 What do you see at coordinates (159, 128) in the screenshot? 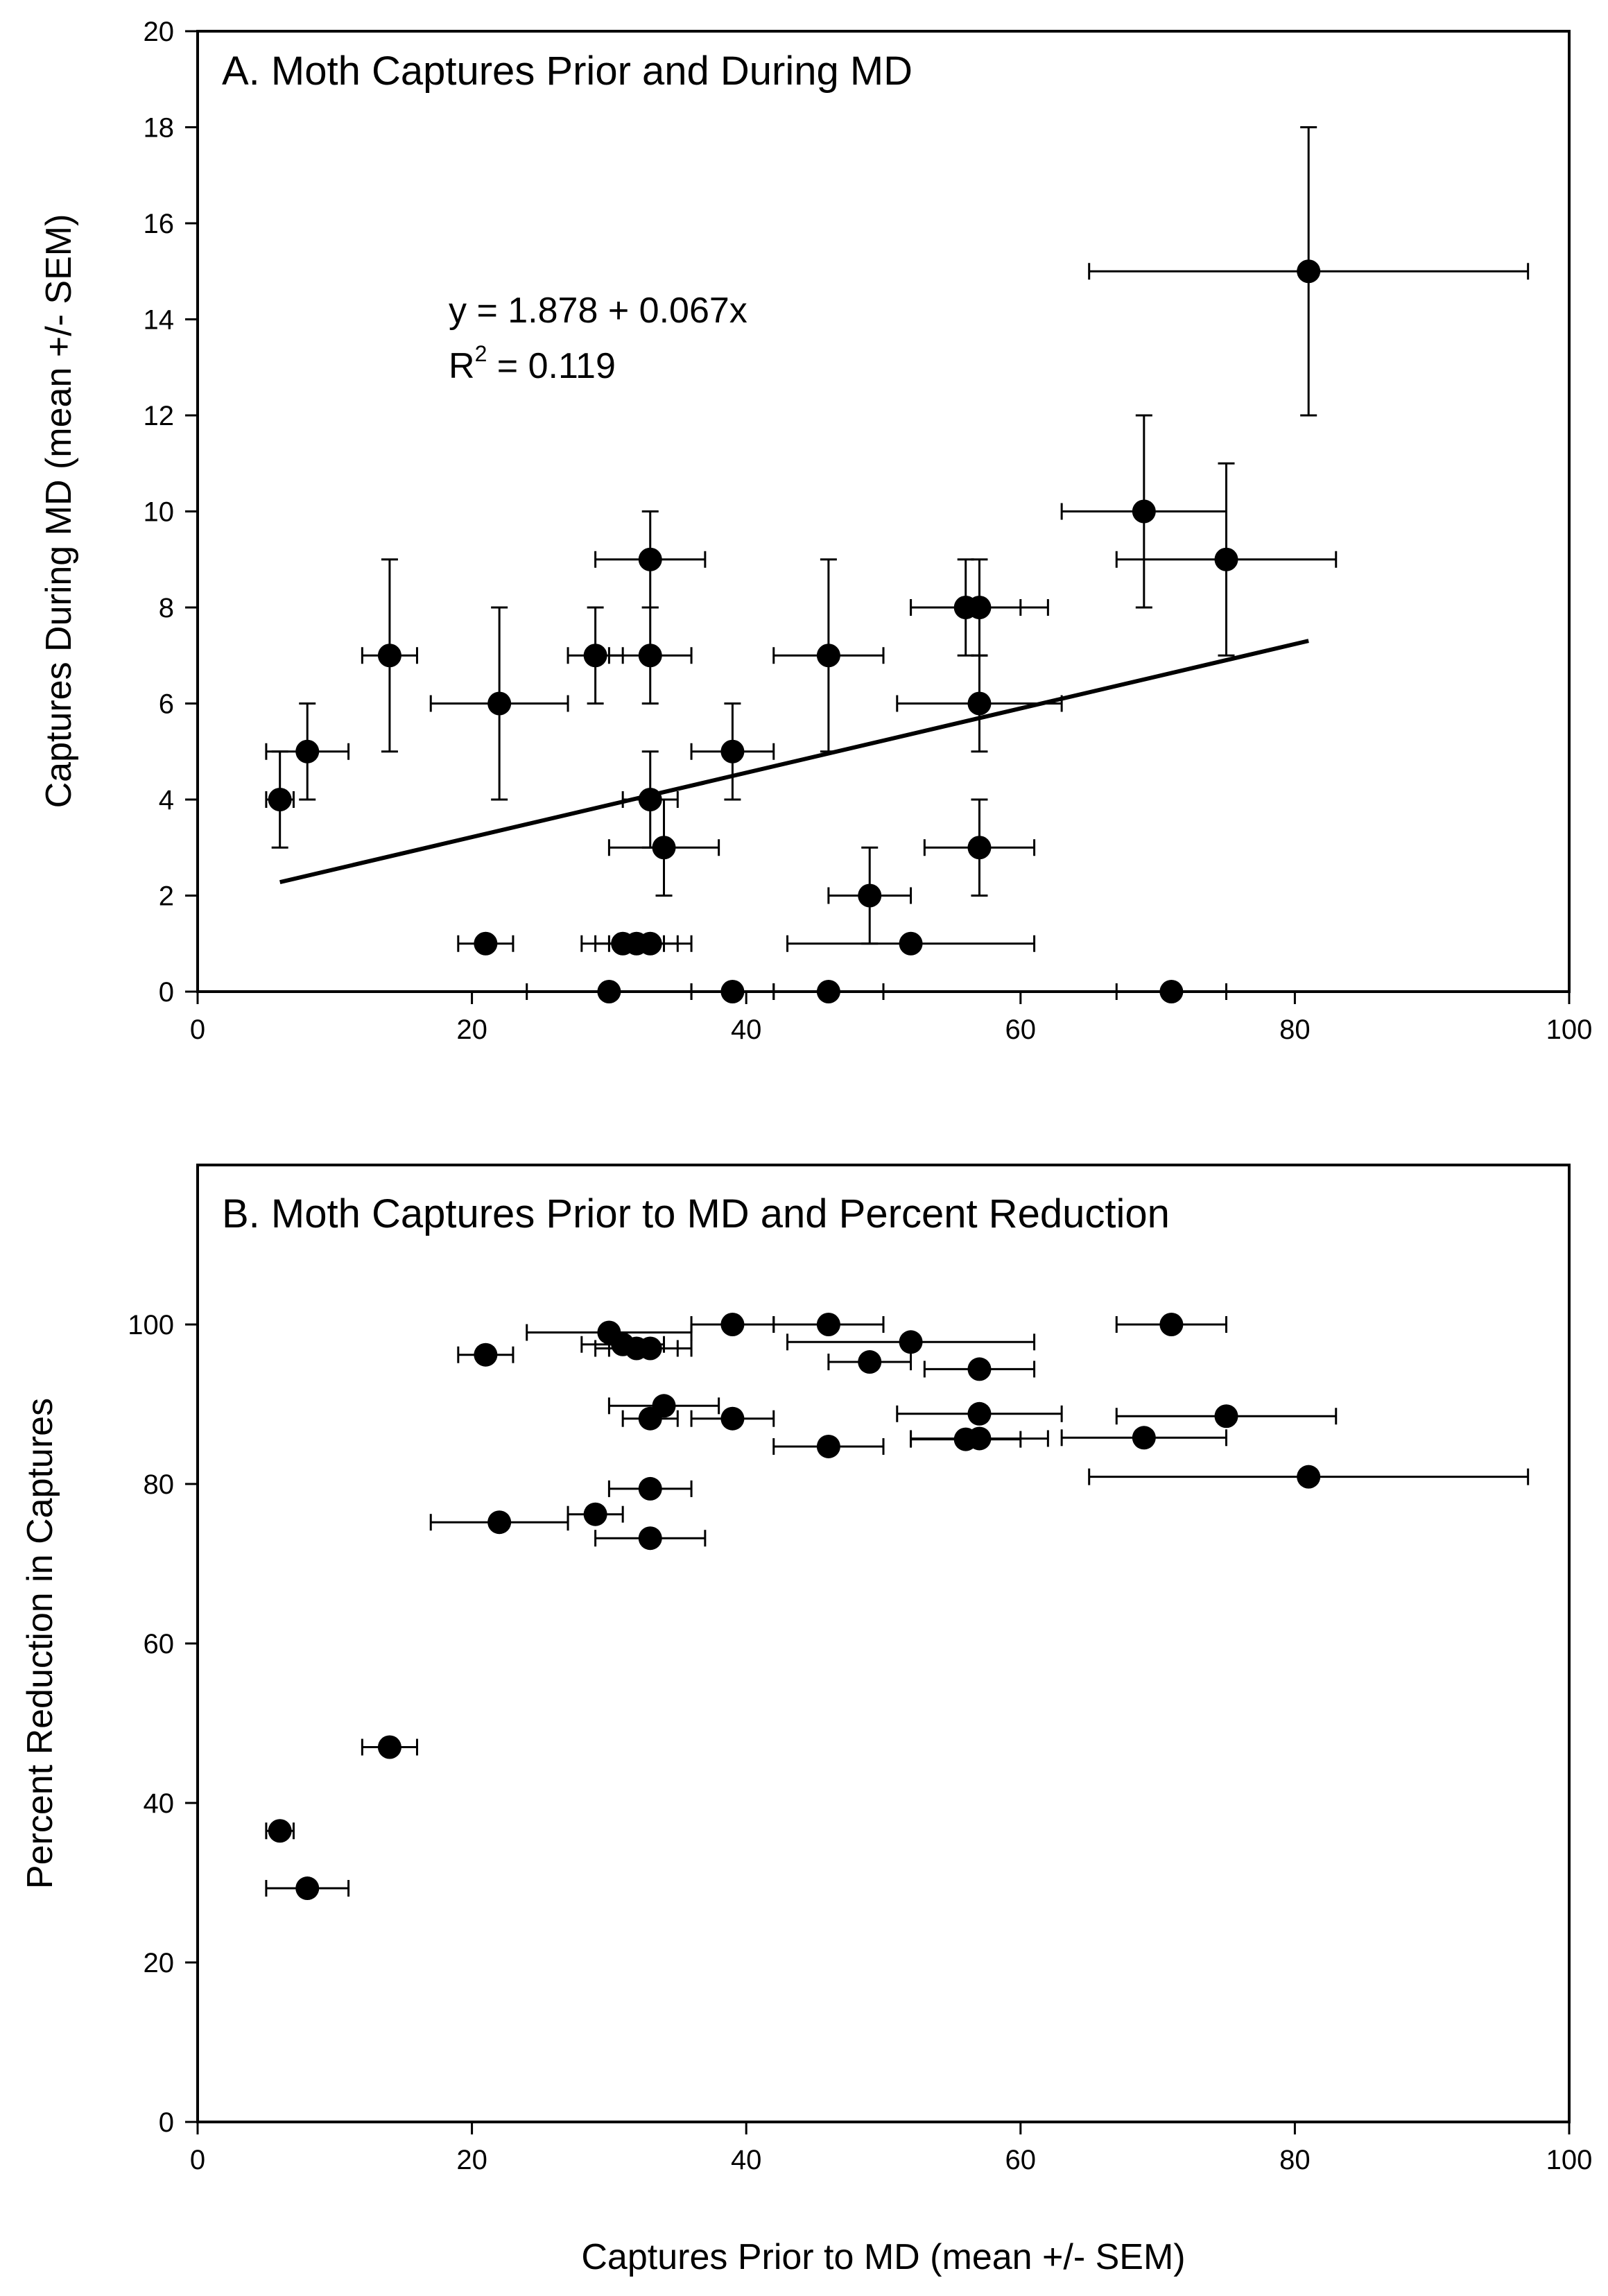
I see `panel-a-y-tick-label: 18` at bounding box center [159, 128].